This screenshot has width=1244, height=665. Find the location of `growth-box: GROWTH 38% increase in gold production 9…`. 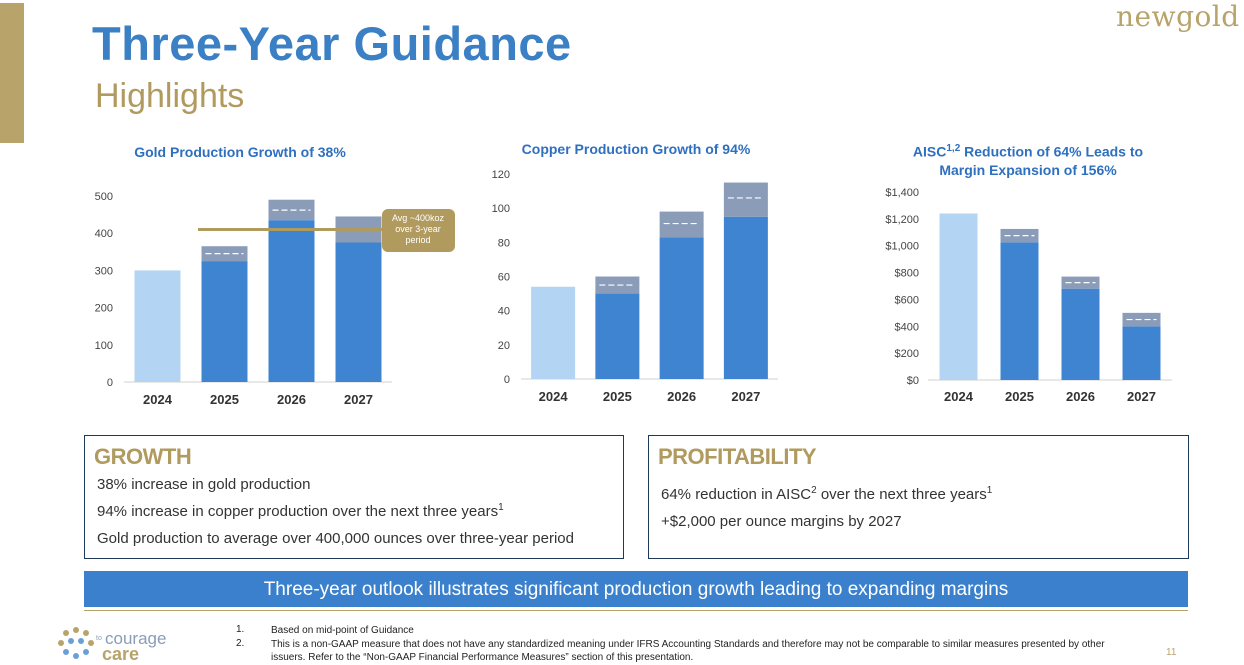

growth-box: GROWTH 38% increase in gold production 9… is located at coordinates (354, 497).